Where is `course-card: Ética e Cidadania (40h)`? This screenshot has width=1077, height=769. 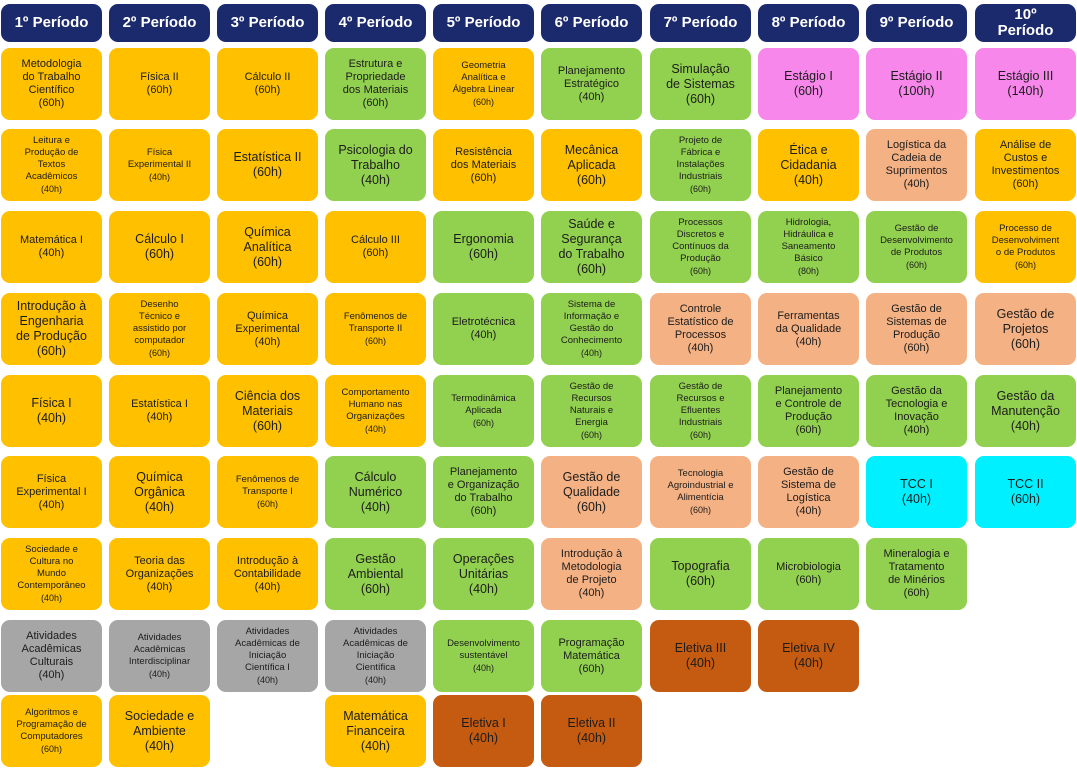
course-card: Ética e Cidadania (40h) is located at coordinates (808, 165).